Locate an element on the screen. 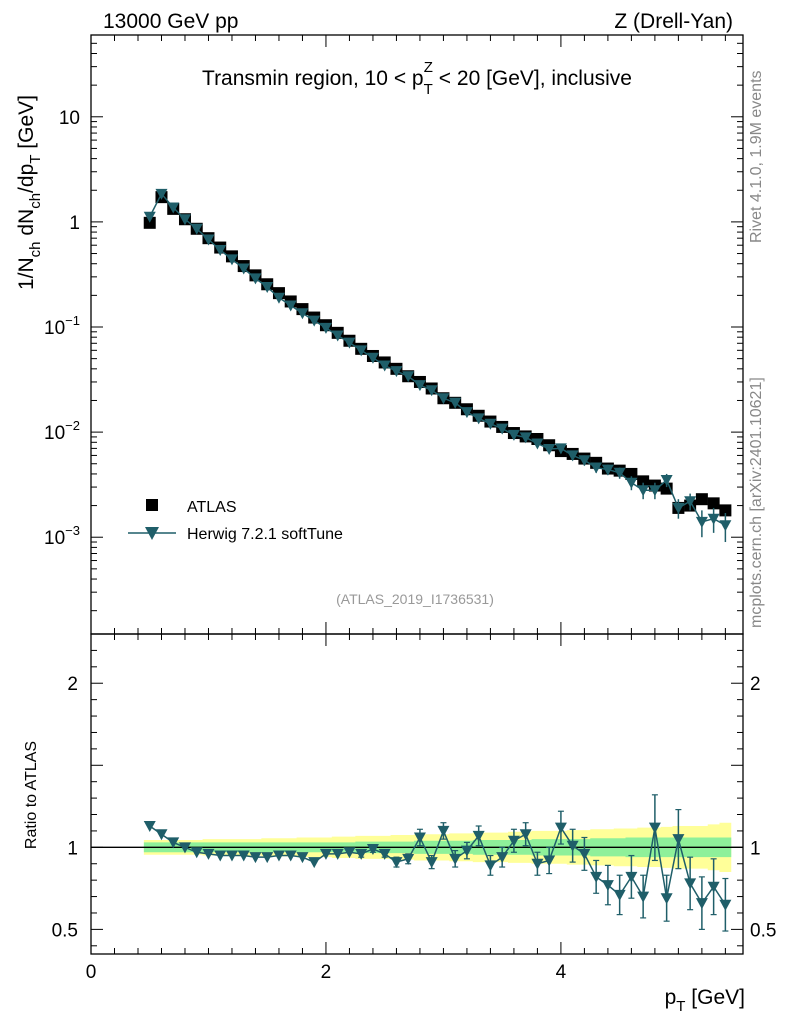  ylabel-p0: 1/N is located at coordinates (26, 273).